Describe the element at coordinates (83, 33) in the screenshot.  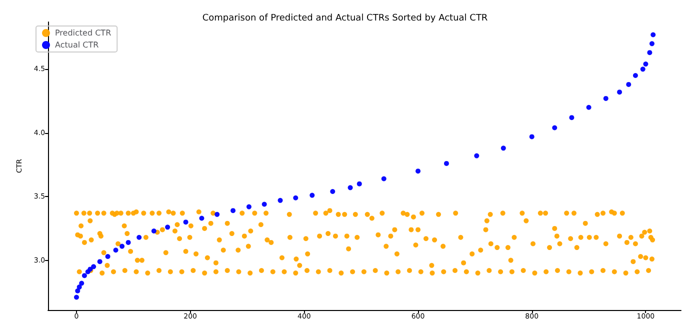
I see `legend-label: Predicted CTR` at that location.